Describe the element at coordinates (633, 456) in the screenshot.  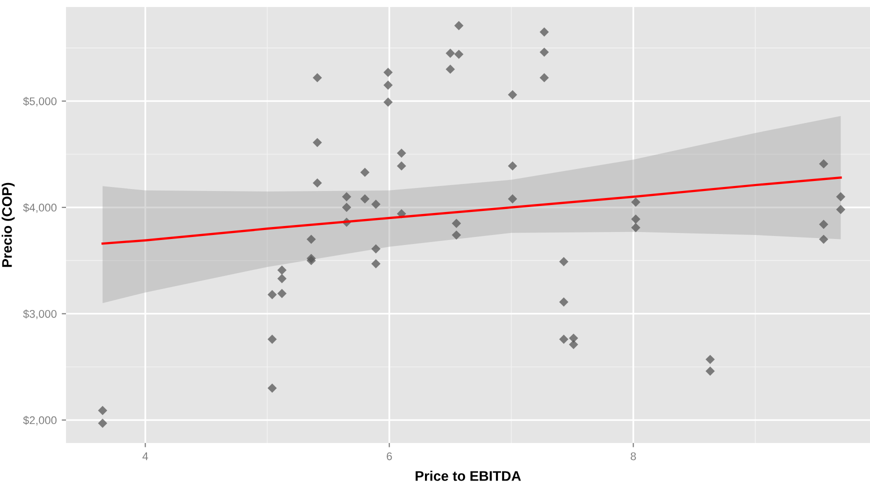
I see `x-tick-label: 8` at that location.